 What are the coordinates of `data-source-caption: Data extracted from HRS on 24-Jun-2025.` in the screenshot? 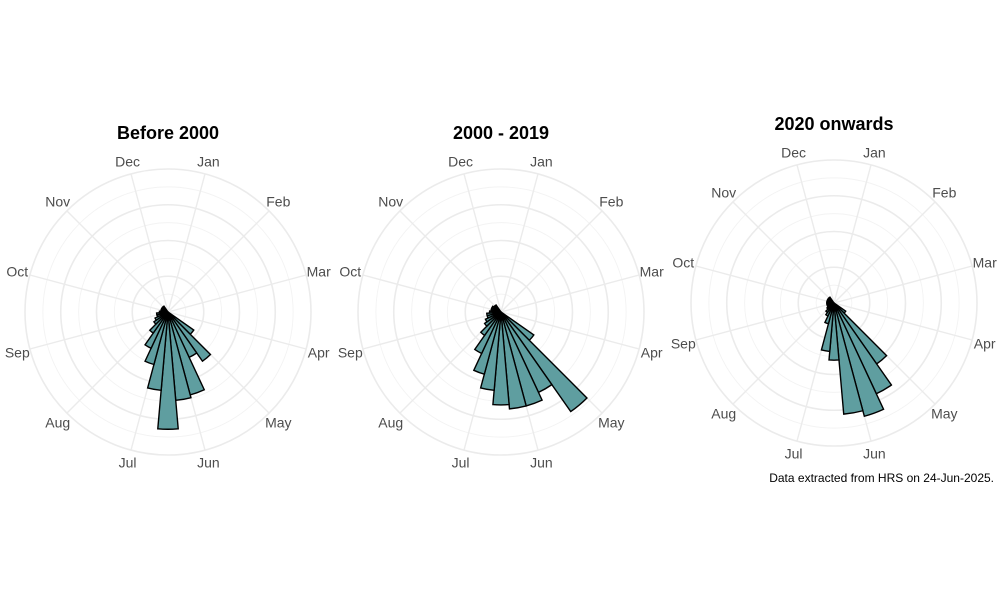 It's located at (881, 478).